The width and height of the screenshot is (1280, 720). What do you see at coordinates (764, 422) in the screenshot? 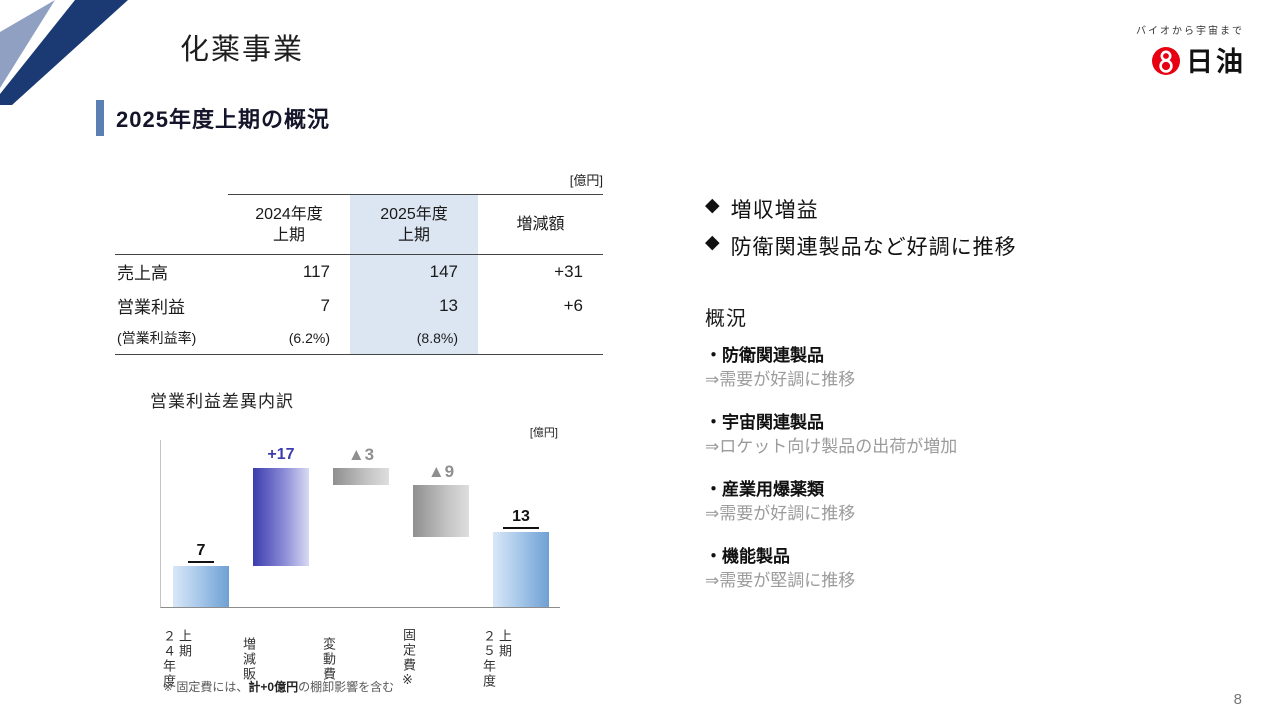
I see `overview-item-title: ・宇宙関連製品` at bounding box center [764, 422].